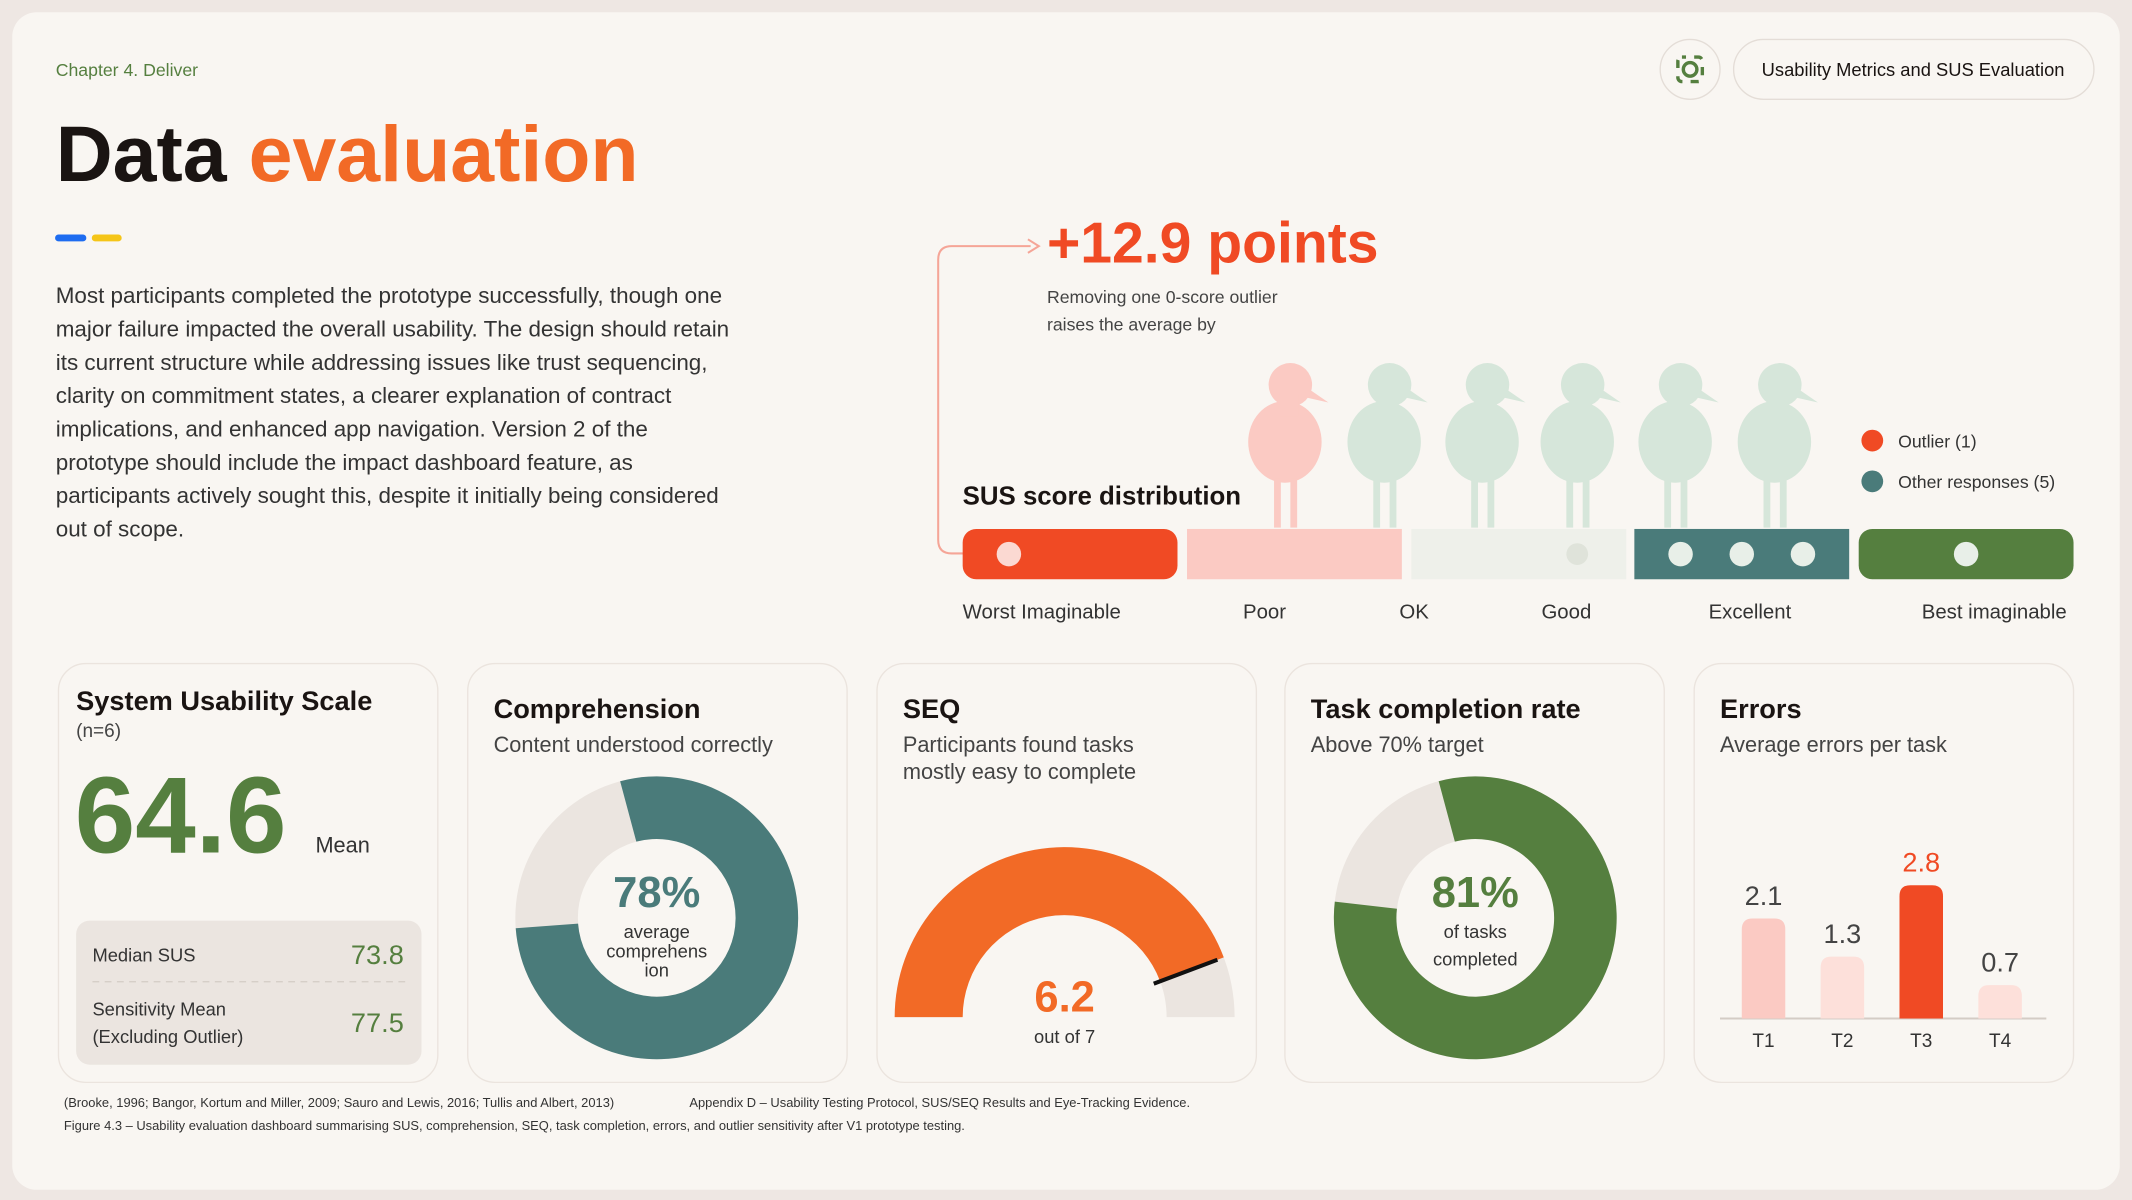 This screenshot has width=2132, height=1200. What do you see at coordinates (1475, 931) in the screenshot?
I see `donut-caption: of tasks` at bounding box center [1475, 931].